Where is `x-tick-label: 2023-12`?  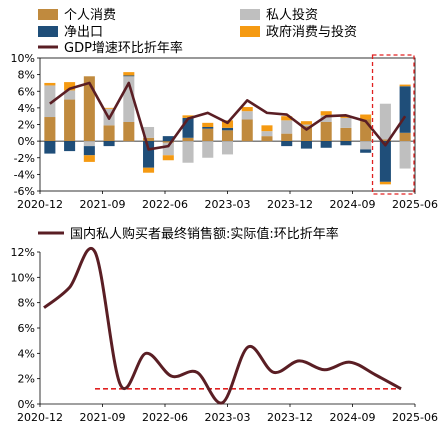 x-tick-label: 2023-12 is located at coordinates (290, 417).